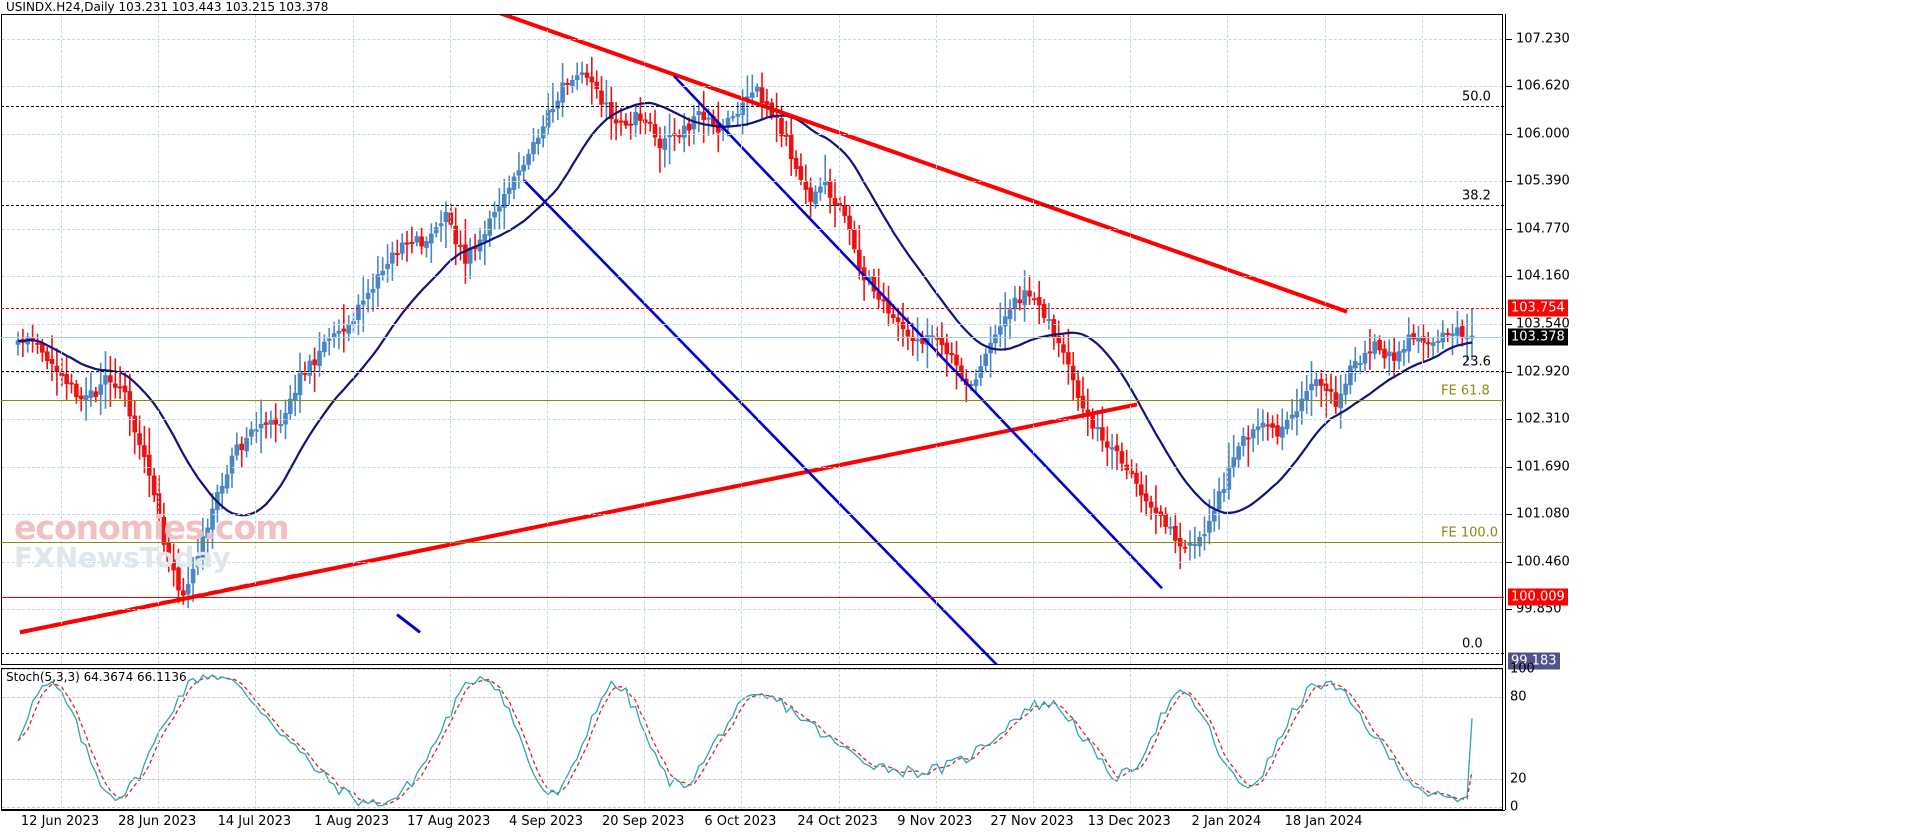 This screenshot has width=1916, height=840. What do you see at coordinates (1514, 807) in the screenshot?
I see `stoch-tick-label: 0` at bounding box center [1514, 807].